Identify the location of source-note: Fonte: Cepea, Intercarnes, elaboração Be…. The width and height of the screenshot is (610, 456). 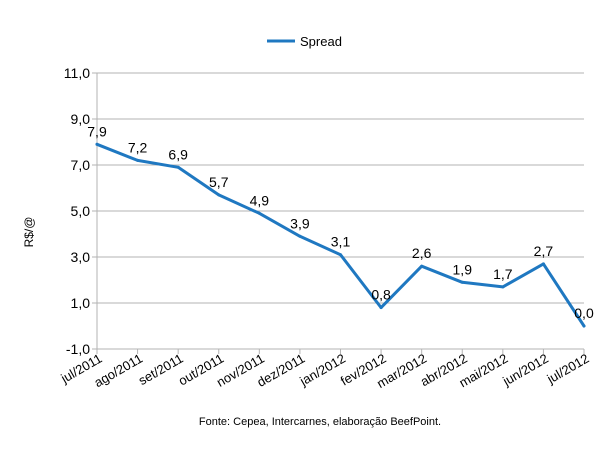
(320, 422).